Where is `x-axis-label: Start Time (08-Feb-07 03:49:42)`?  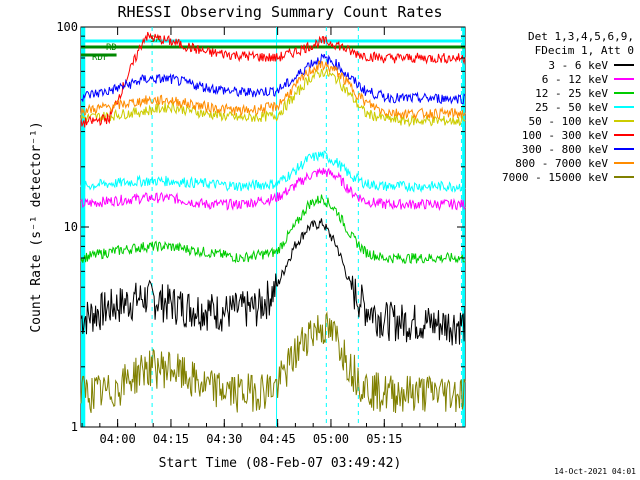 x-axis-label: Start Time (08-Feb-07 03:49:42) is located at coordinates (280, 463).